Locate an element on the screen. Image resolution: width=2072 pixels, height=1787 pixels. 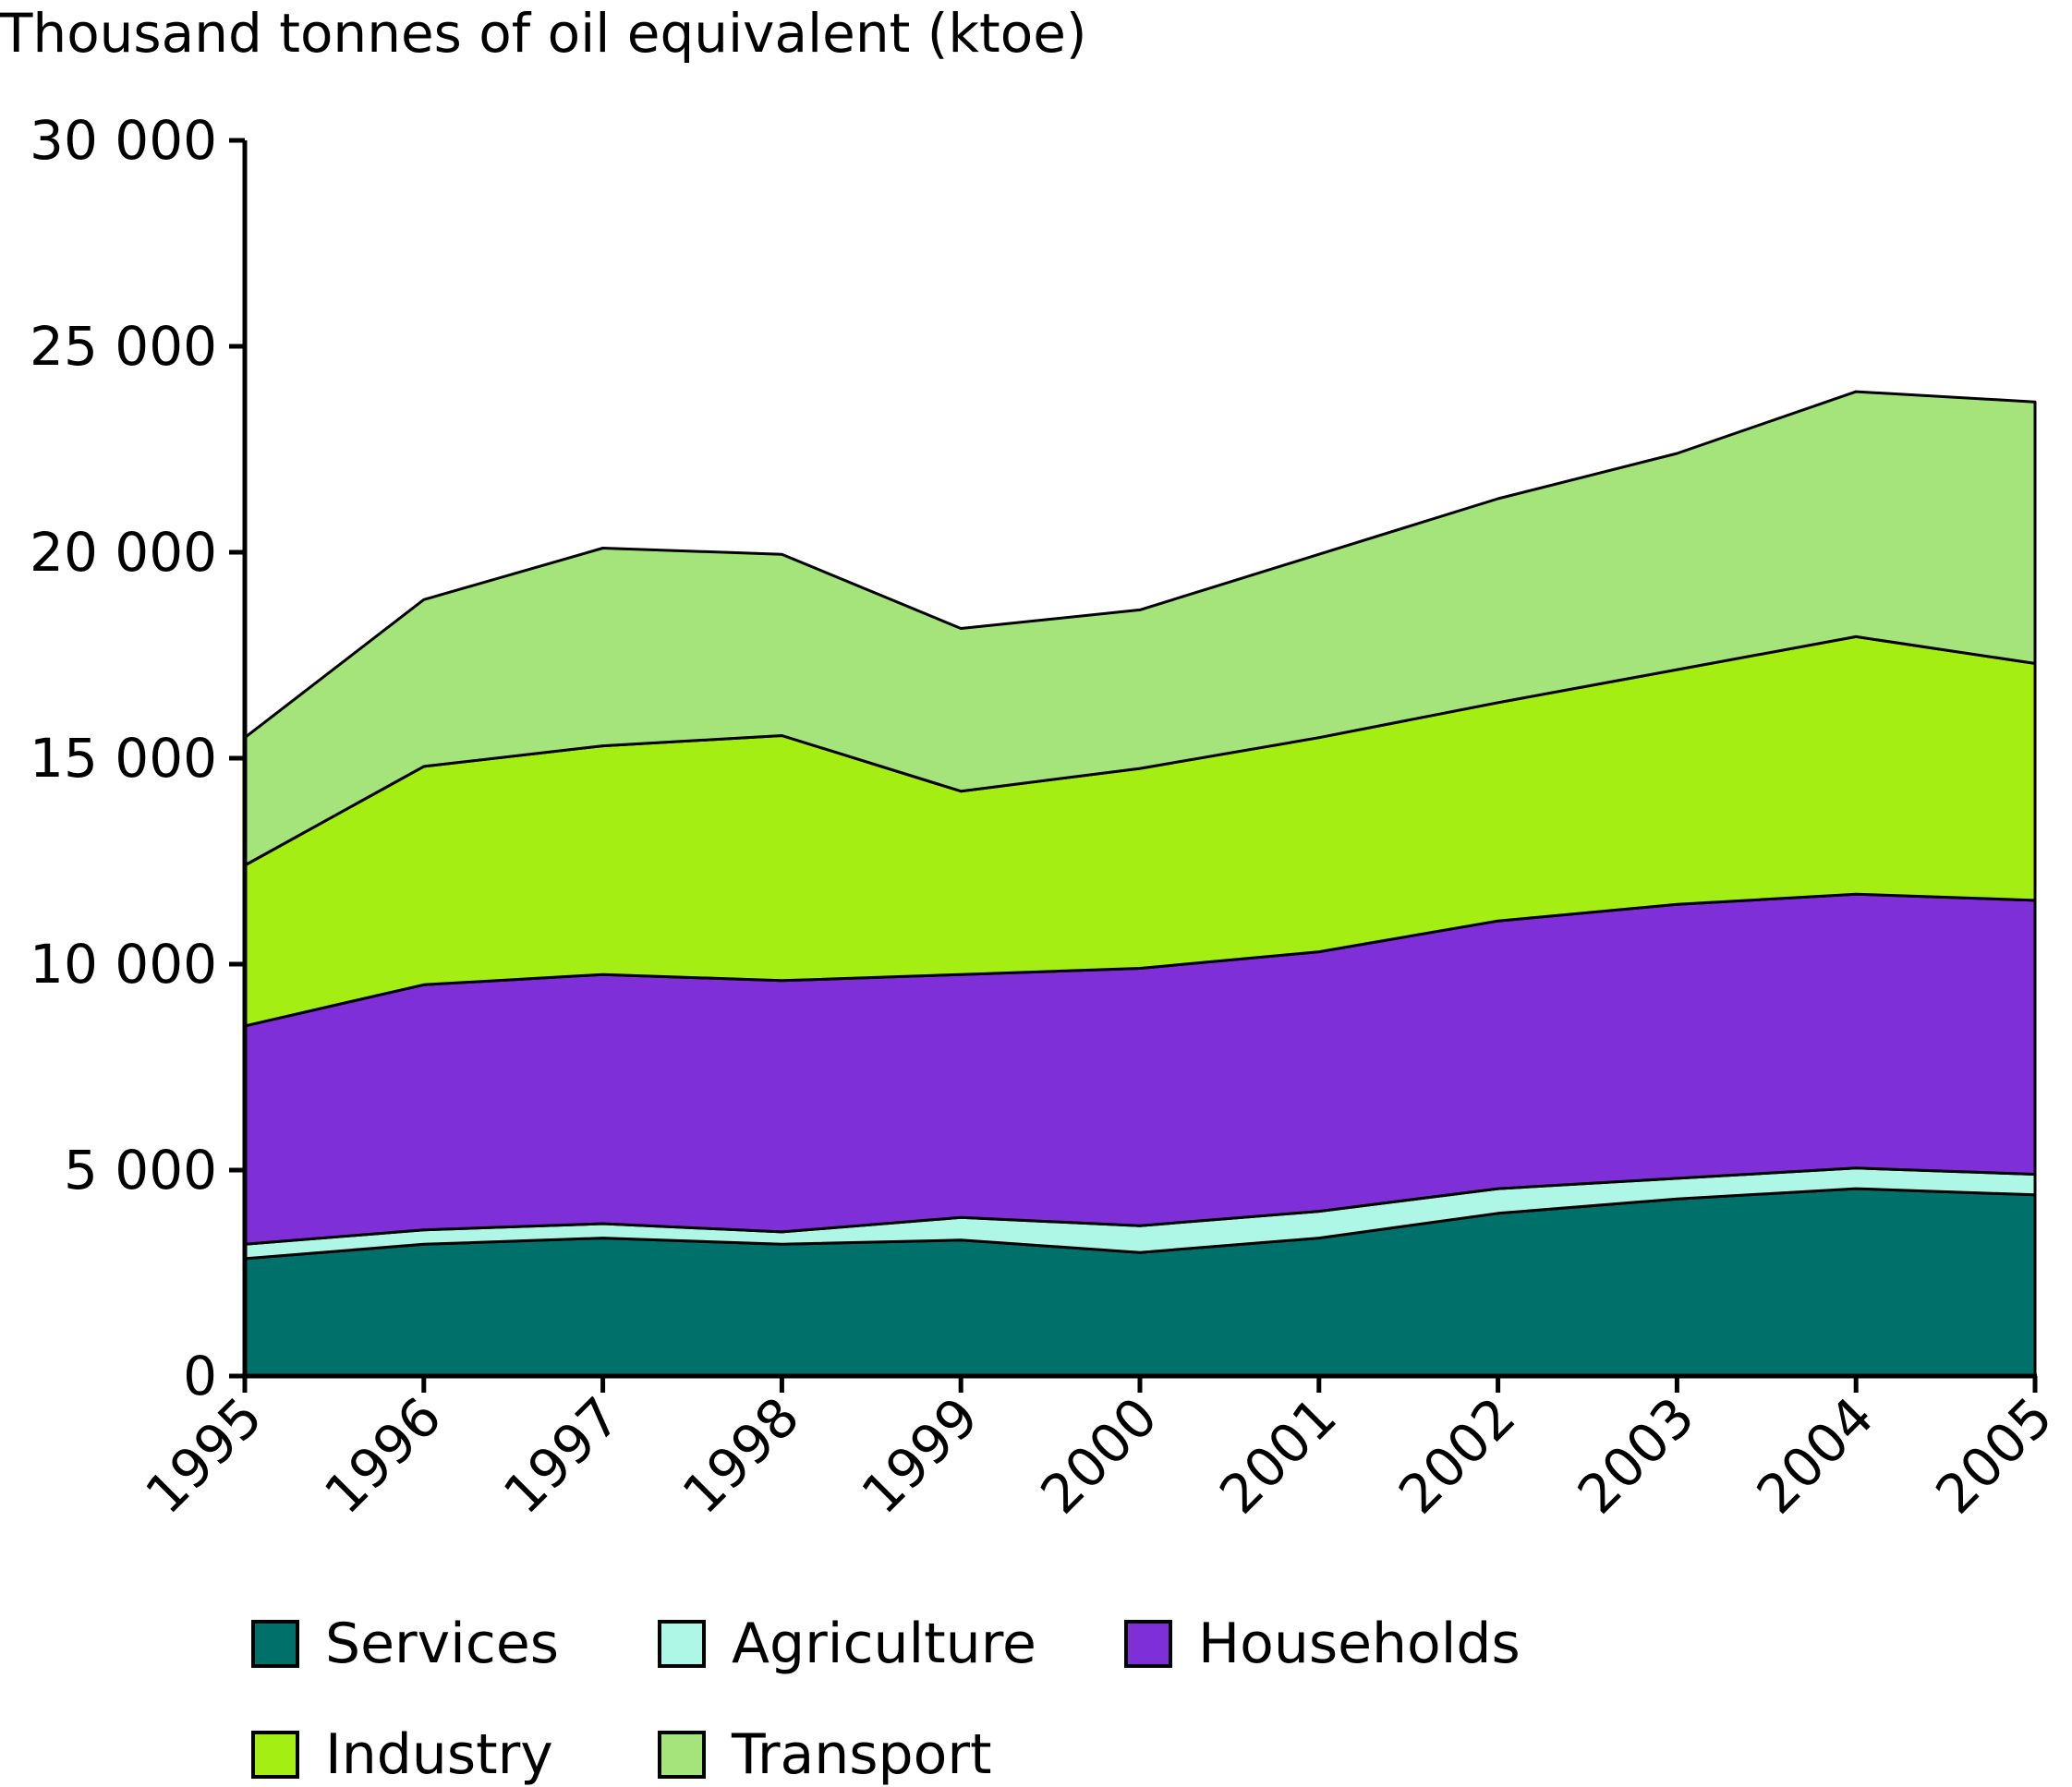
legend-item-industry: Industry is located at coordinates (402, 1754).